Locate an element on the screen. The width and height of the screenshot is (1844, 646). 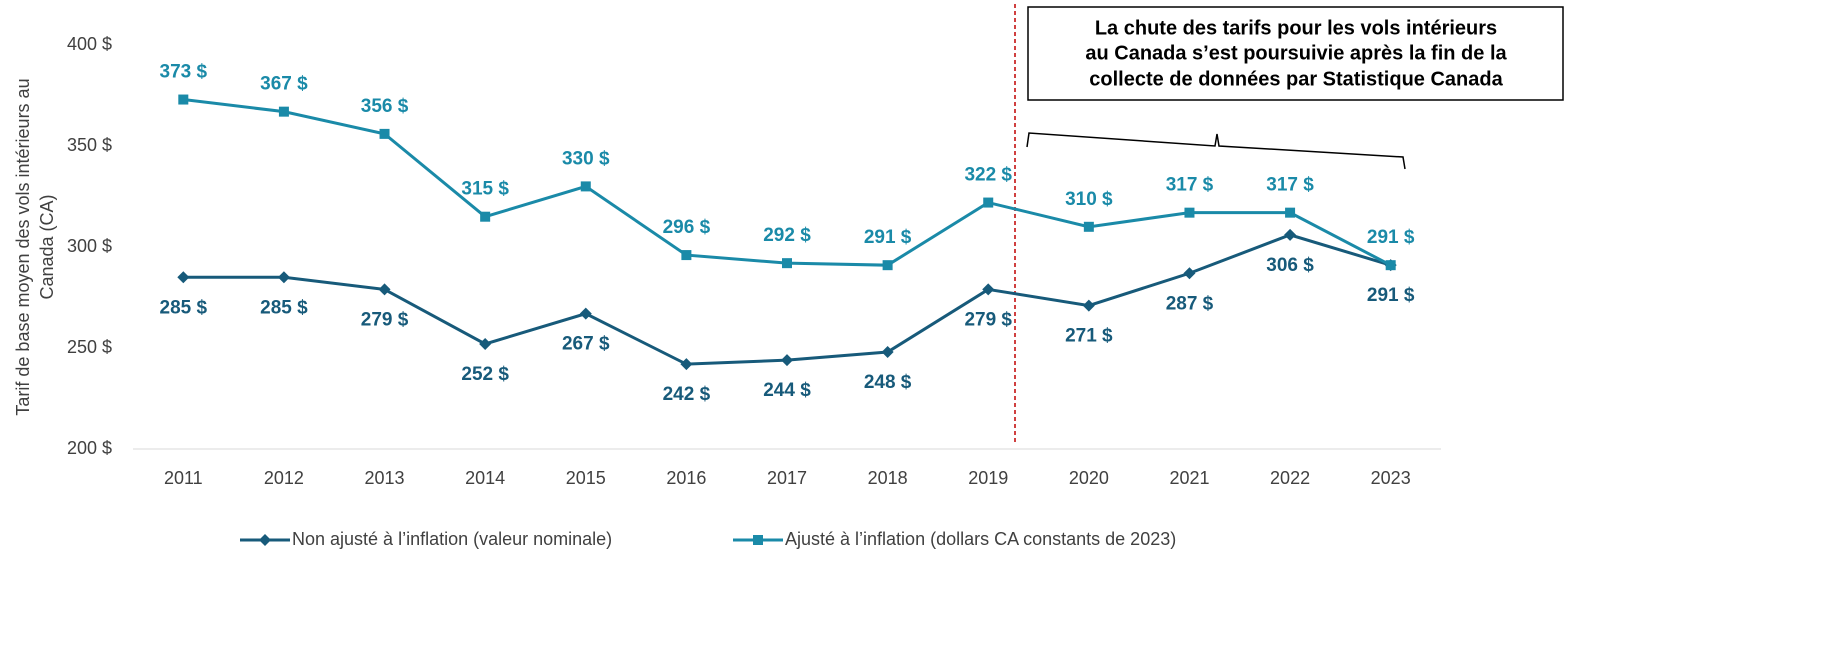
value-label: 252 $ is located at coordinates (485, 374).